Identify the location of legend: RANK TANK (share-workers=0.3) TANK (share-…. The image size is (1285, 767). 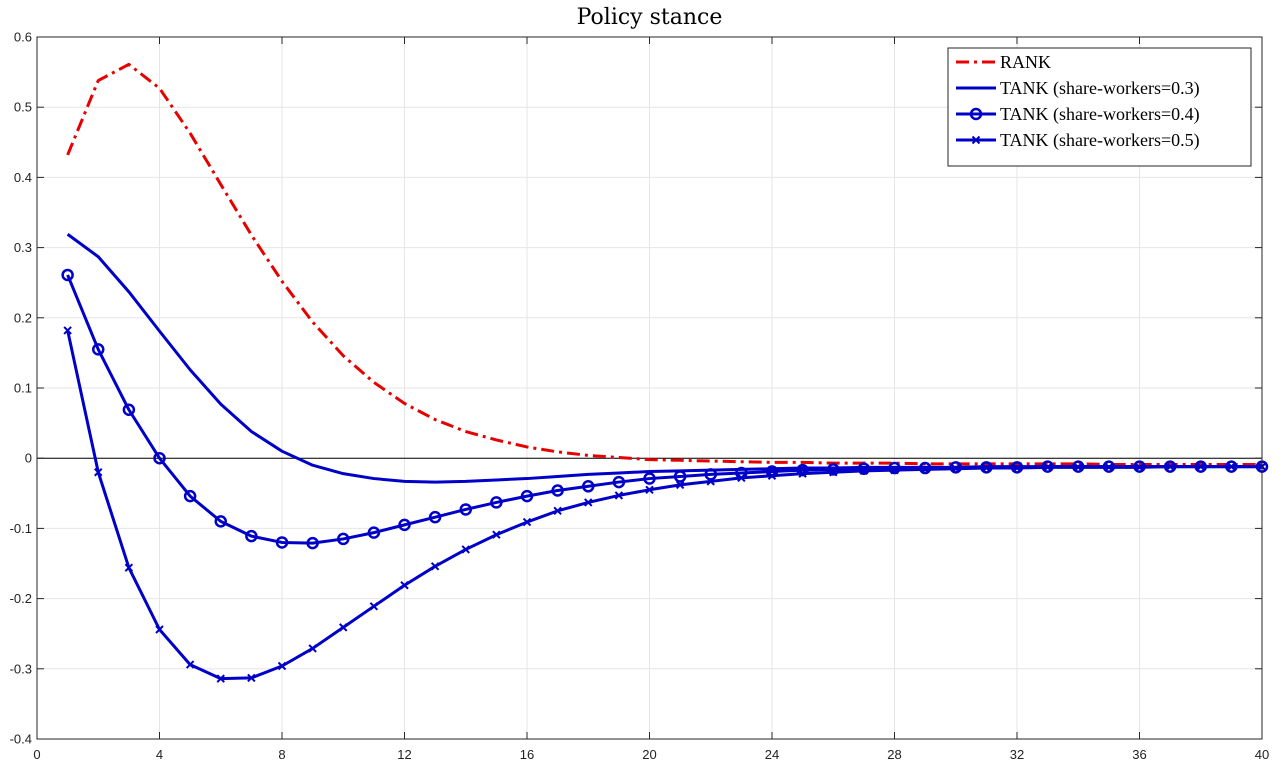
(1099, 107).